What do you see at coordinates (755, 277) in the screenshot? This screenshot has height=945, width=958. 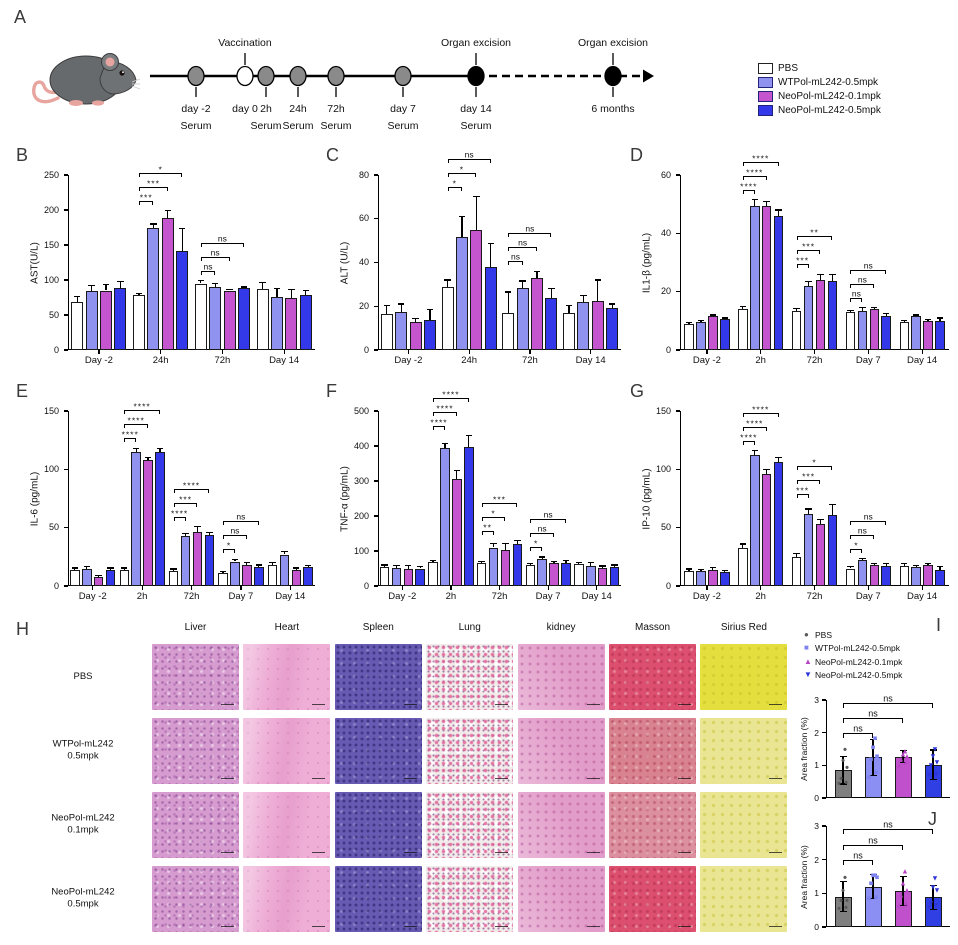 I see `bar-wtpol-0-5mpk` at bounding box center [755, 277].